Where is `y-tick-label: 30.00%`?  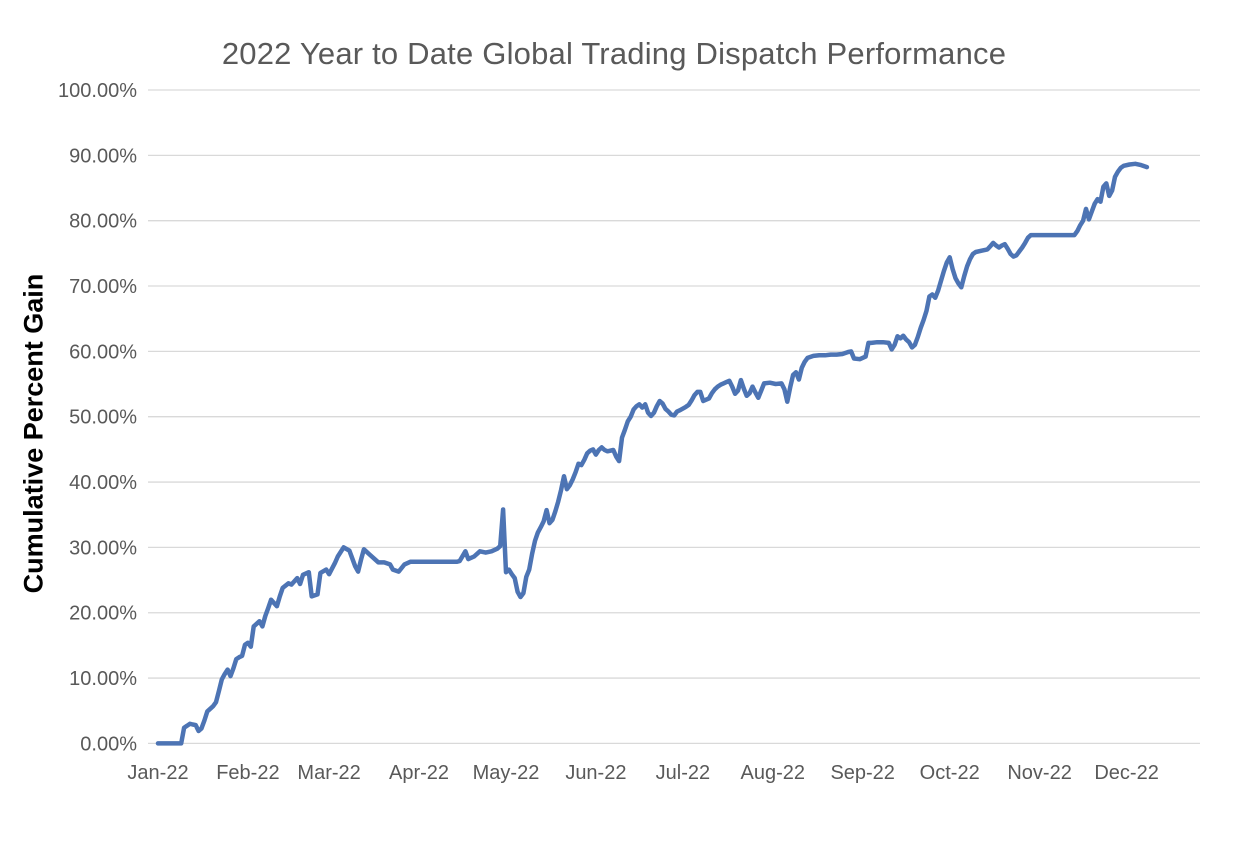
y-tick-label: 30.00% is located at coordinates (103, 548).